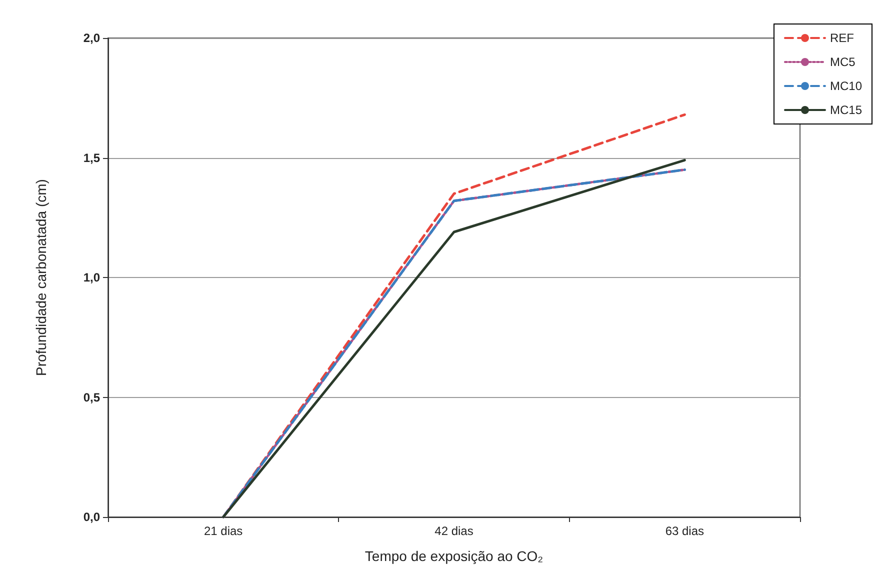  I want to click on x-tick-label: 63 dias, so click(684, 531).